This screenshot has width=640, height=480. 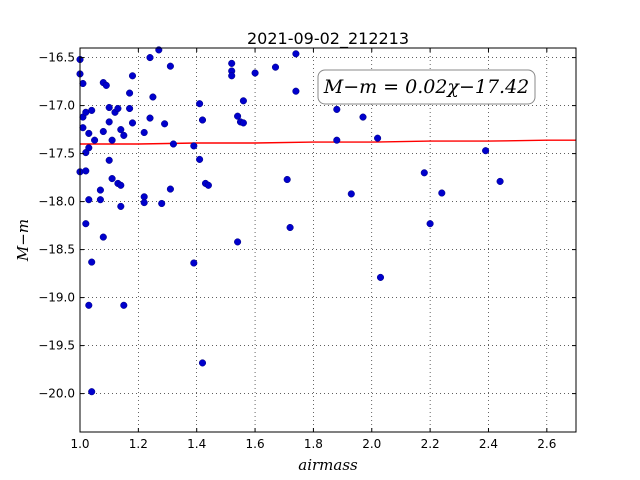 I want to click on x-tick-label: 2.6, so click(x=546, y=444).